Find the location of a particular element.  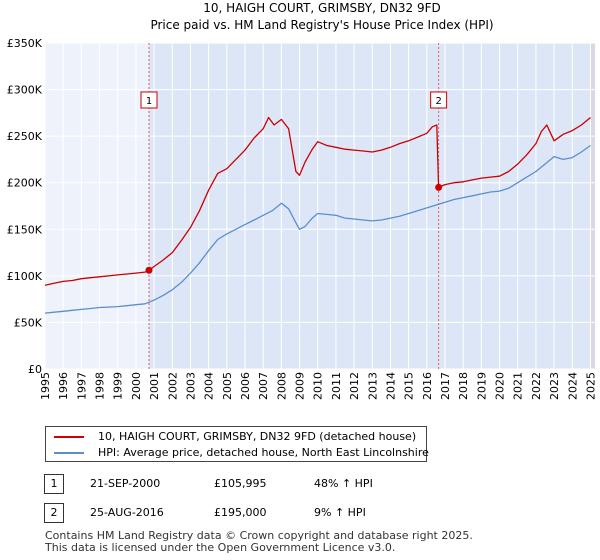

sale-hpi-change: 48% ↑ HPI is located at coordinates (343, 483).